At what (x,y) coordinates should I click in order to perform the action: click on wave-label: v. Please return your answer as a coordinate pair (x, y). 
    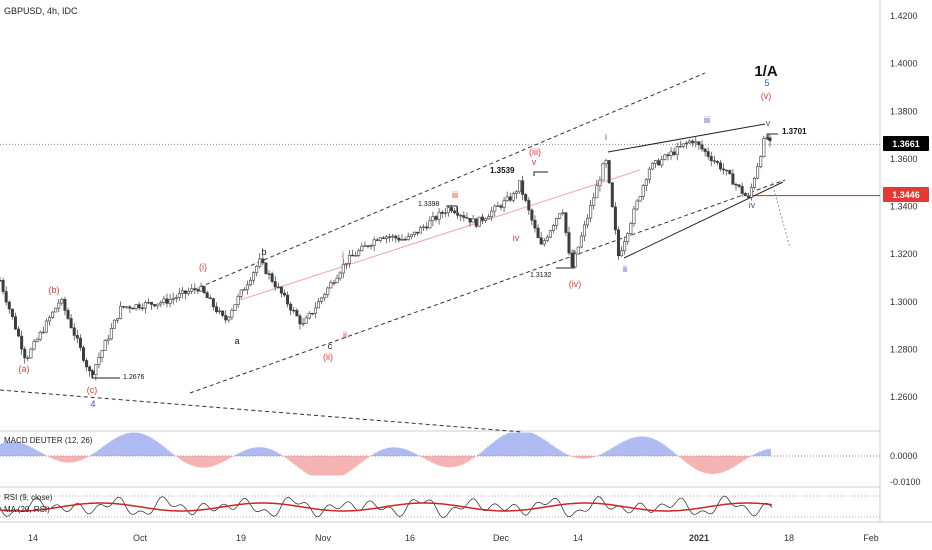
    Looking at the image, I should click on (768, 123).